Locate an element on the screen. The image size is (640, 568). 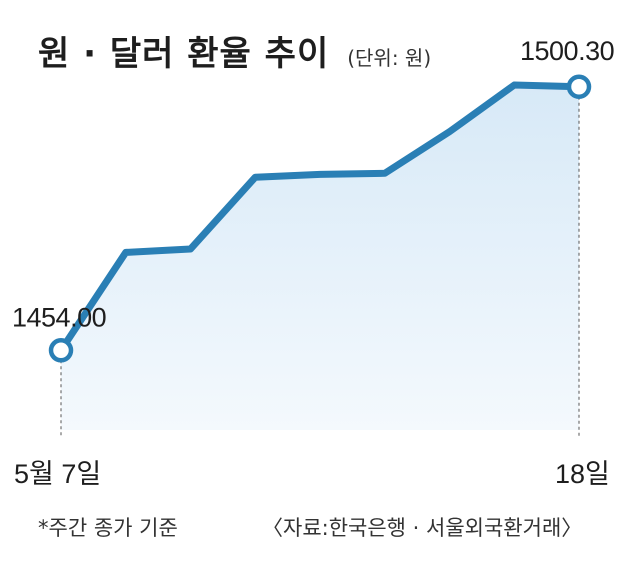
end-value-label: 1500.30 is located at coordinates (567, 51).